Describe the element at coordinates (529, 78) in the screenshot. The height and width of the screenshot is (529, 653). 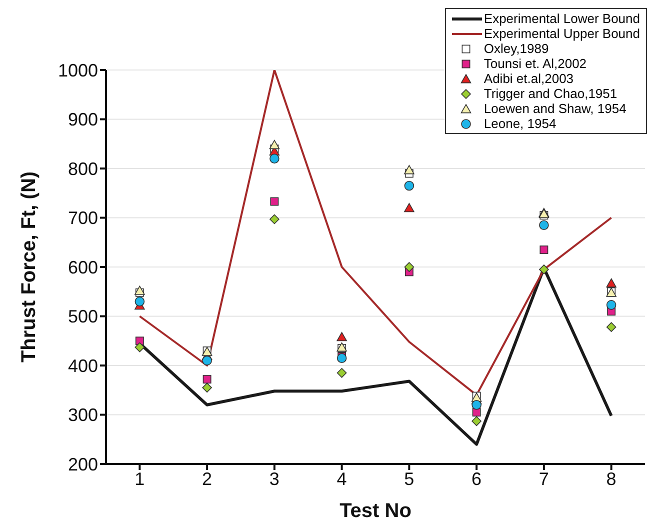
I see `legend-label: Adibi et.al,2003` at that location.